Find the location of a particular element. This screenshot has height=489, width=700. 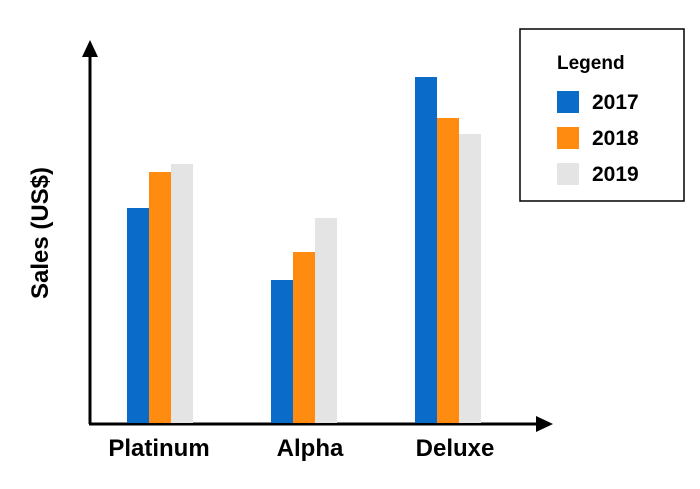

bar-deluxe-2017 is located at coordinates (426, 250).